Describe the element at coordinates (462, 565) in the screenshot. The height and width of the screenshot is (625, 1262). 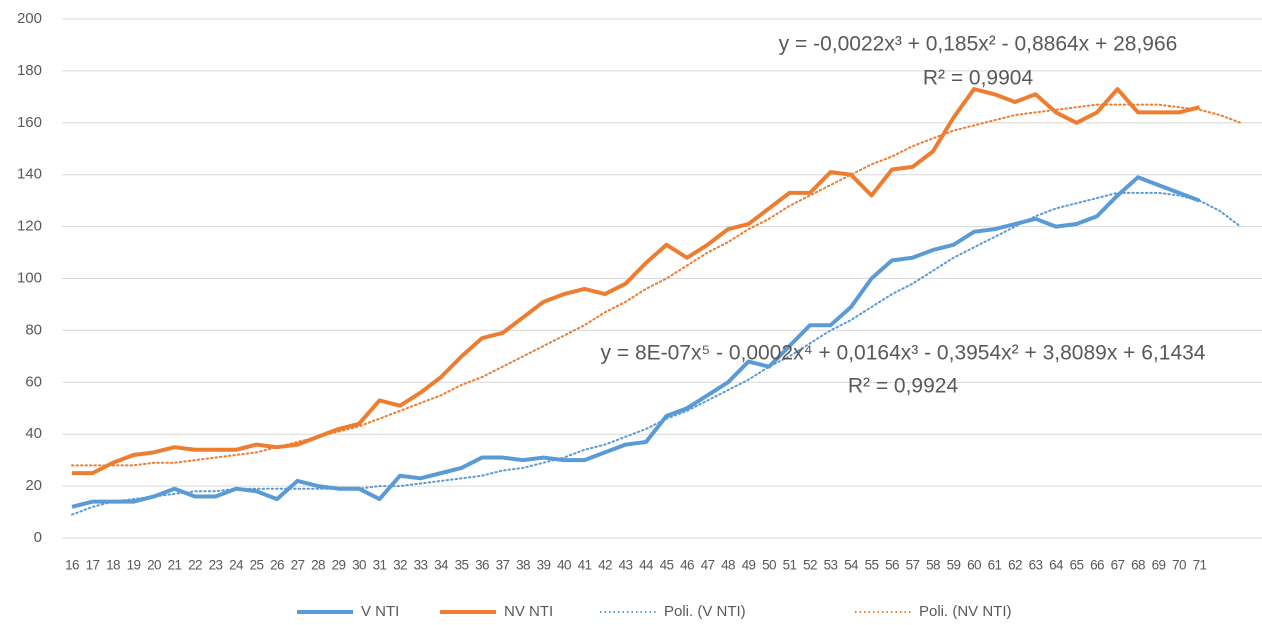
I see `x-tick-label: 35` at that location.